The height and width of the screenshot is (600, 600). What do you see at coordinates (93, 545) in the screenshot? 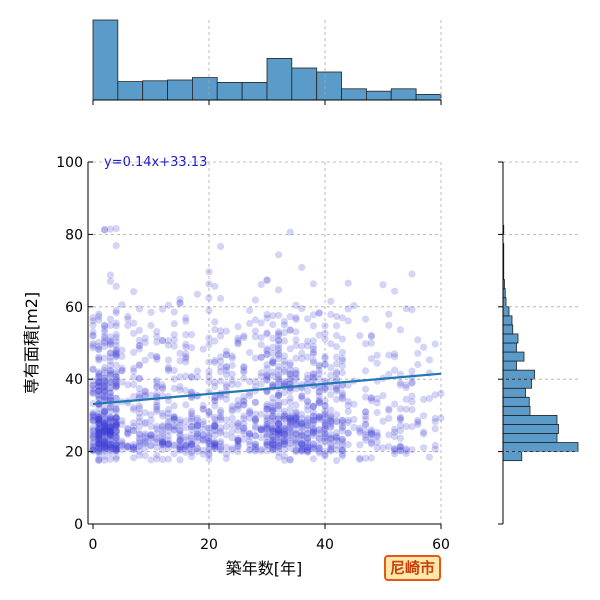
I see `x-tick-label: 0` at bounding box center [93, 545].